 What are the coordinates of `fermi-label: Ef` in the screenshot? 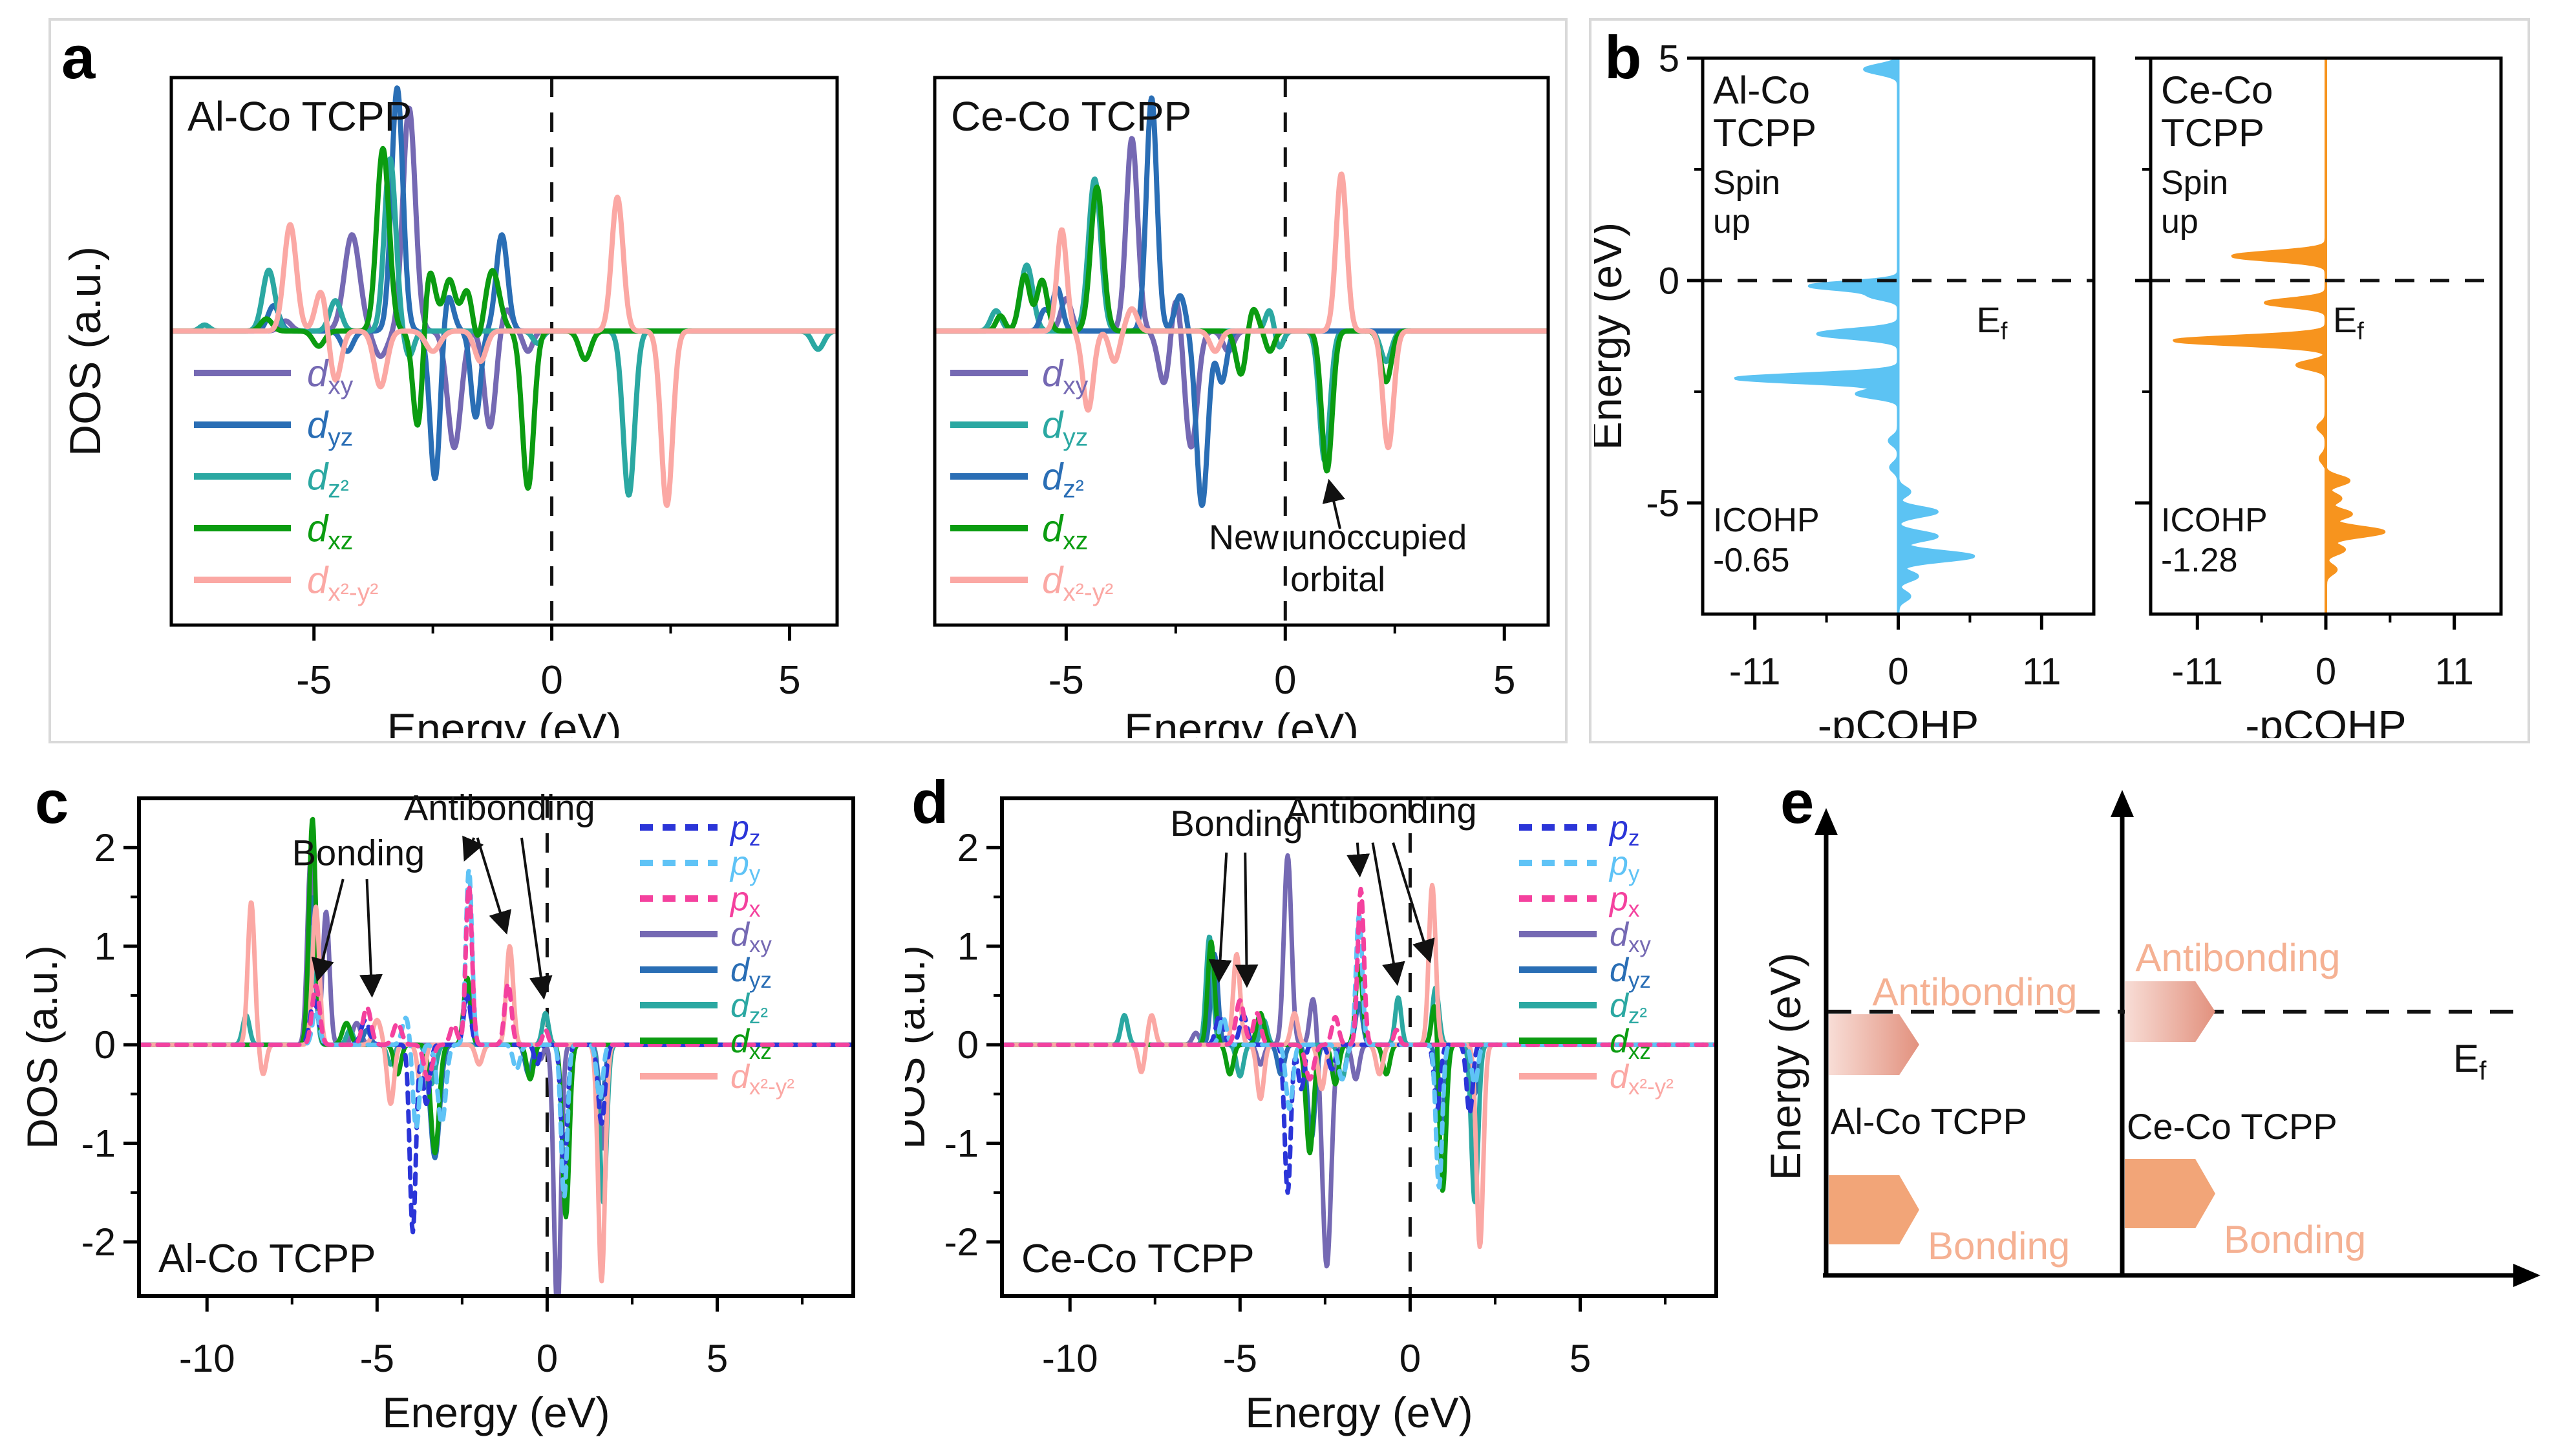 It's located at (2470, 1061).